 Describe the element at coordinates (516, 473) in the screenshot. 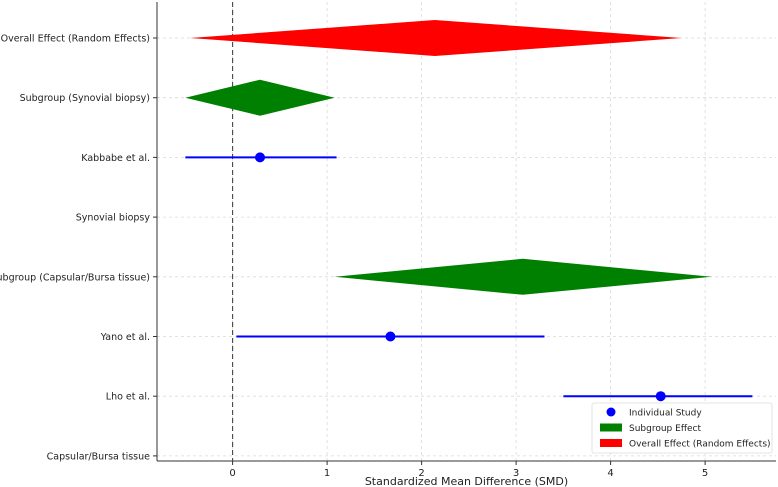

I see `x-tick-label: 3` at that location.